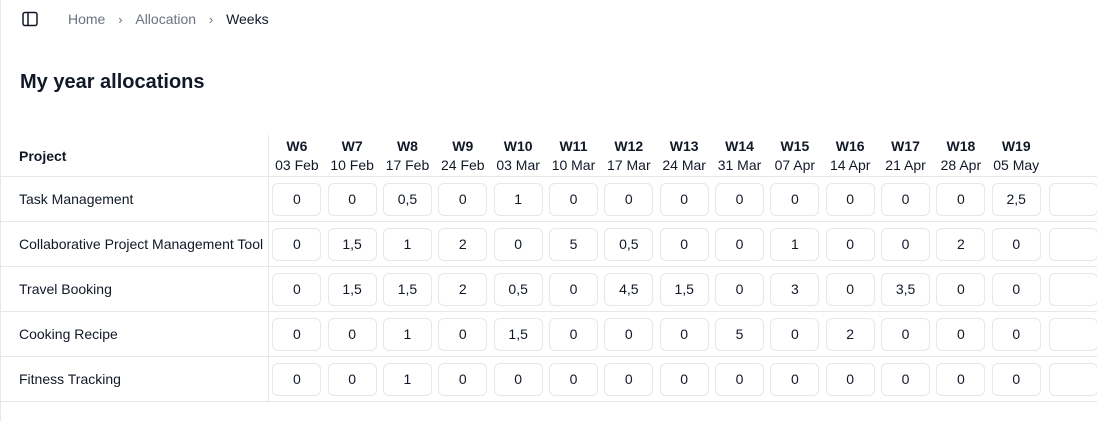 This screenshot has width=1097, height=421. What do you see at coordinates (629, 165) in the screenshot?
I see `week-date: 17 Mar` at bounding box center [629, 165].